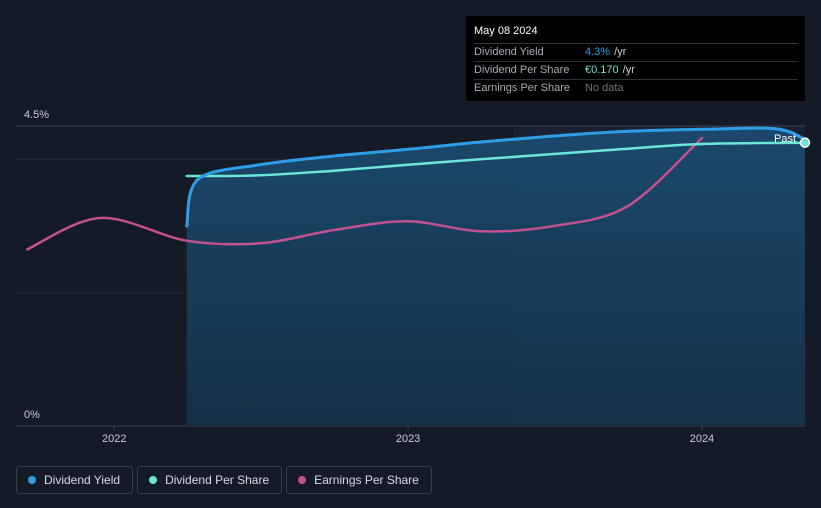  What do you see at coordinates (702, 439) in the screenshot?
I see `x-tick-label: 2024` at bounding box center [702, 439].